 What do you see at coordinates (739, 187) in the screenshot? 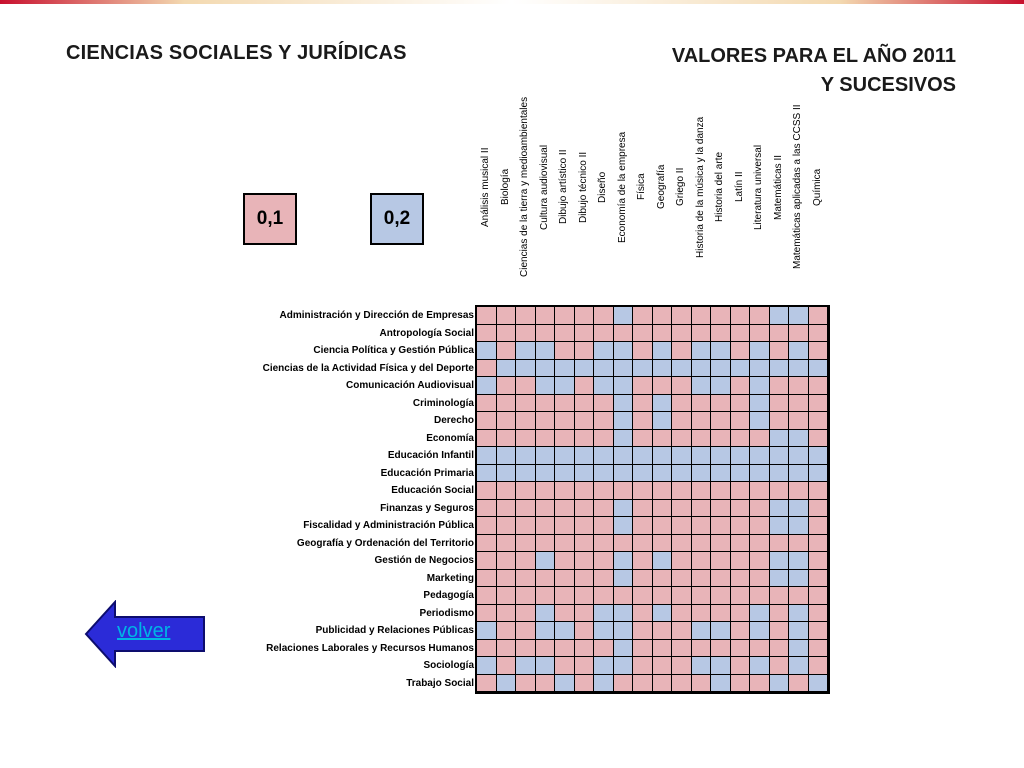
I see `column-header: Latín II` at bounding box center [739, 187].